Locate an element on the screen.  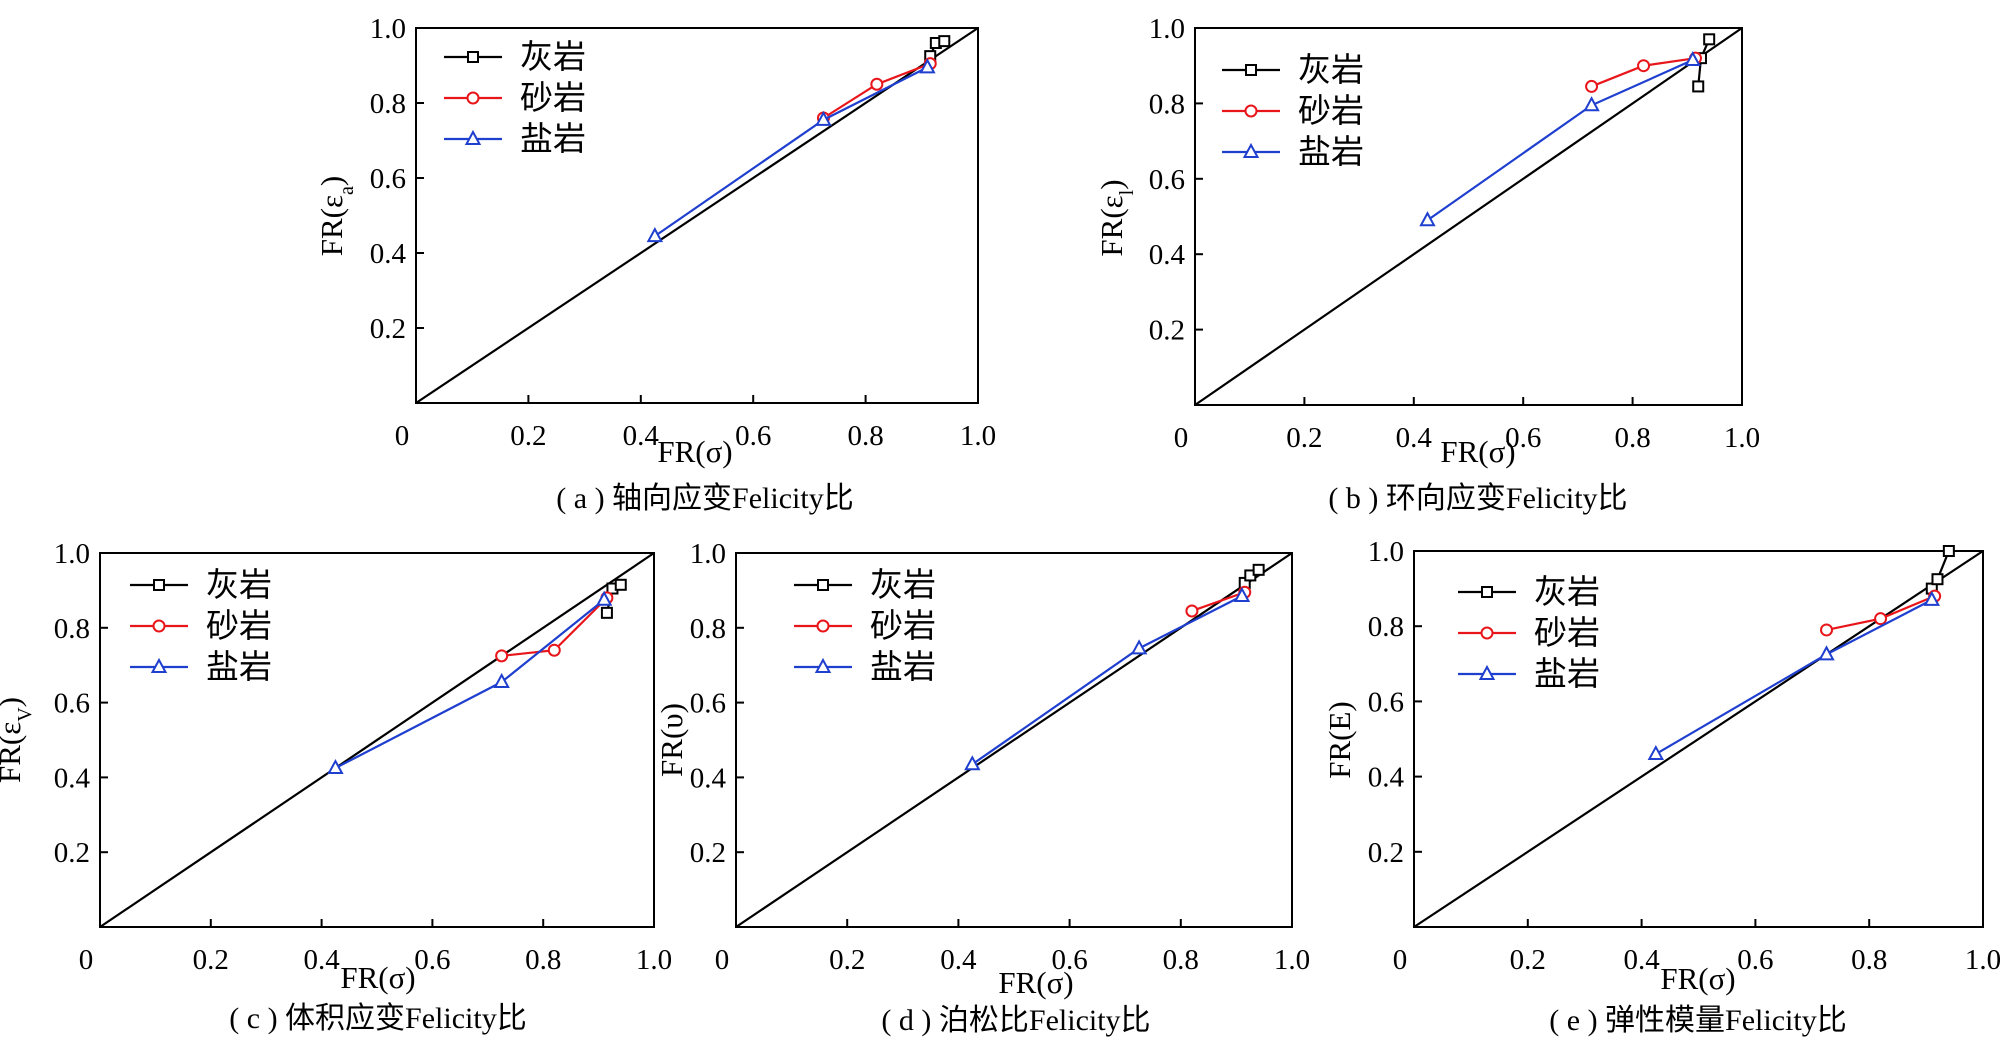
y-axis-label: FR(E) is located at coordinates (1339, 740).